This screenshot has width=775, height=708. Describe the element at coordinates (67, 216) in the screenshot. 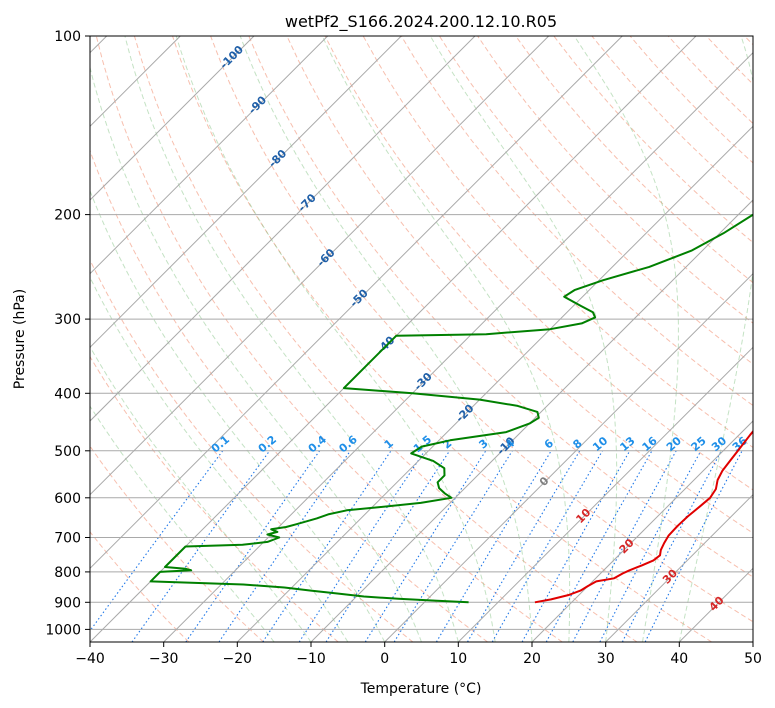

I see `y-tick-label: 200` at that location.